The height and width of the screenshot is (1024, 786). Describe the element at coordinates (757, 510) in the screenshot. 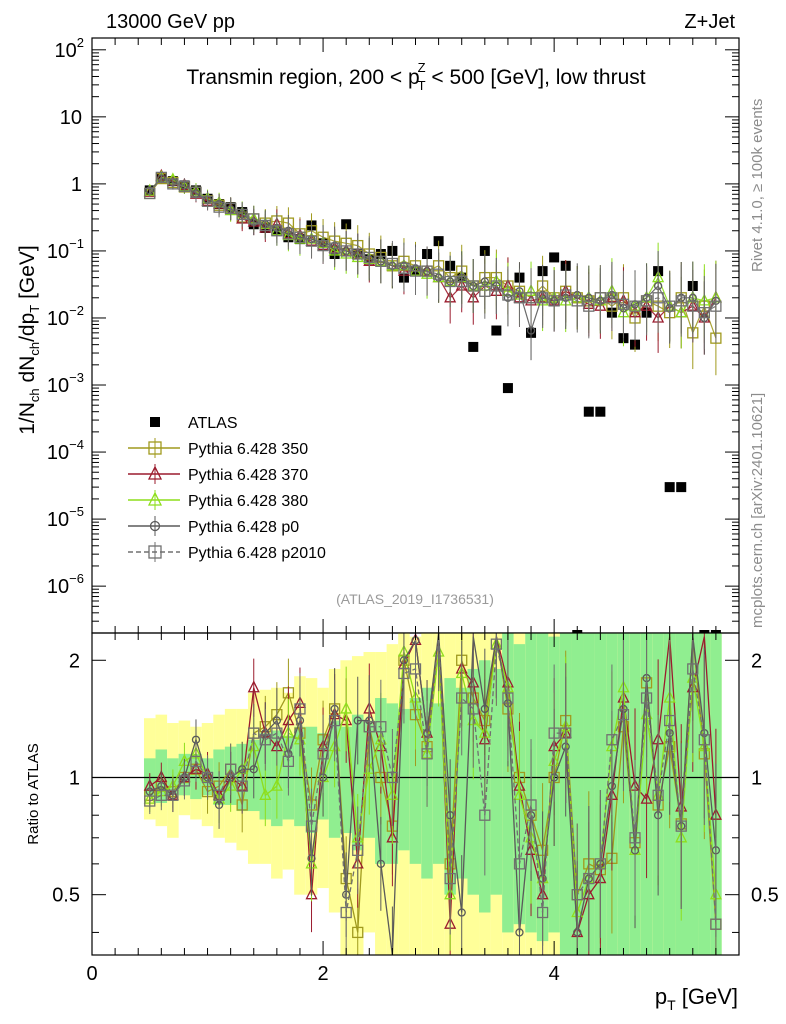

I see `mcplots-label: mcplots.cern.ch [arXiv:2401.10621]` at that location.